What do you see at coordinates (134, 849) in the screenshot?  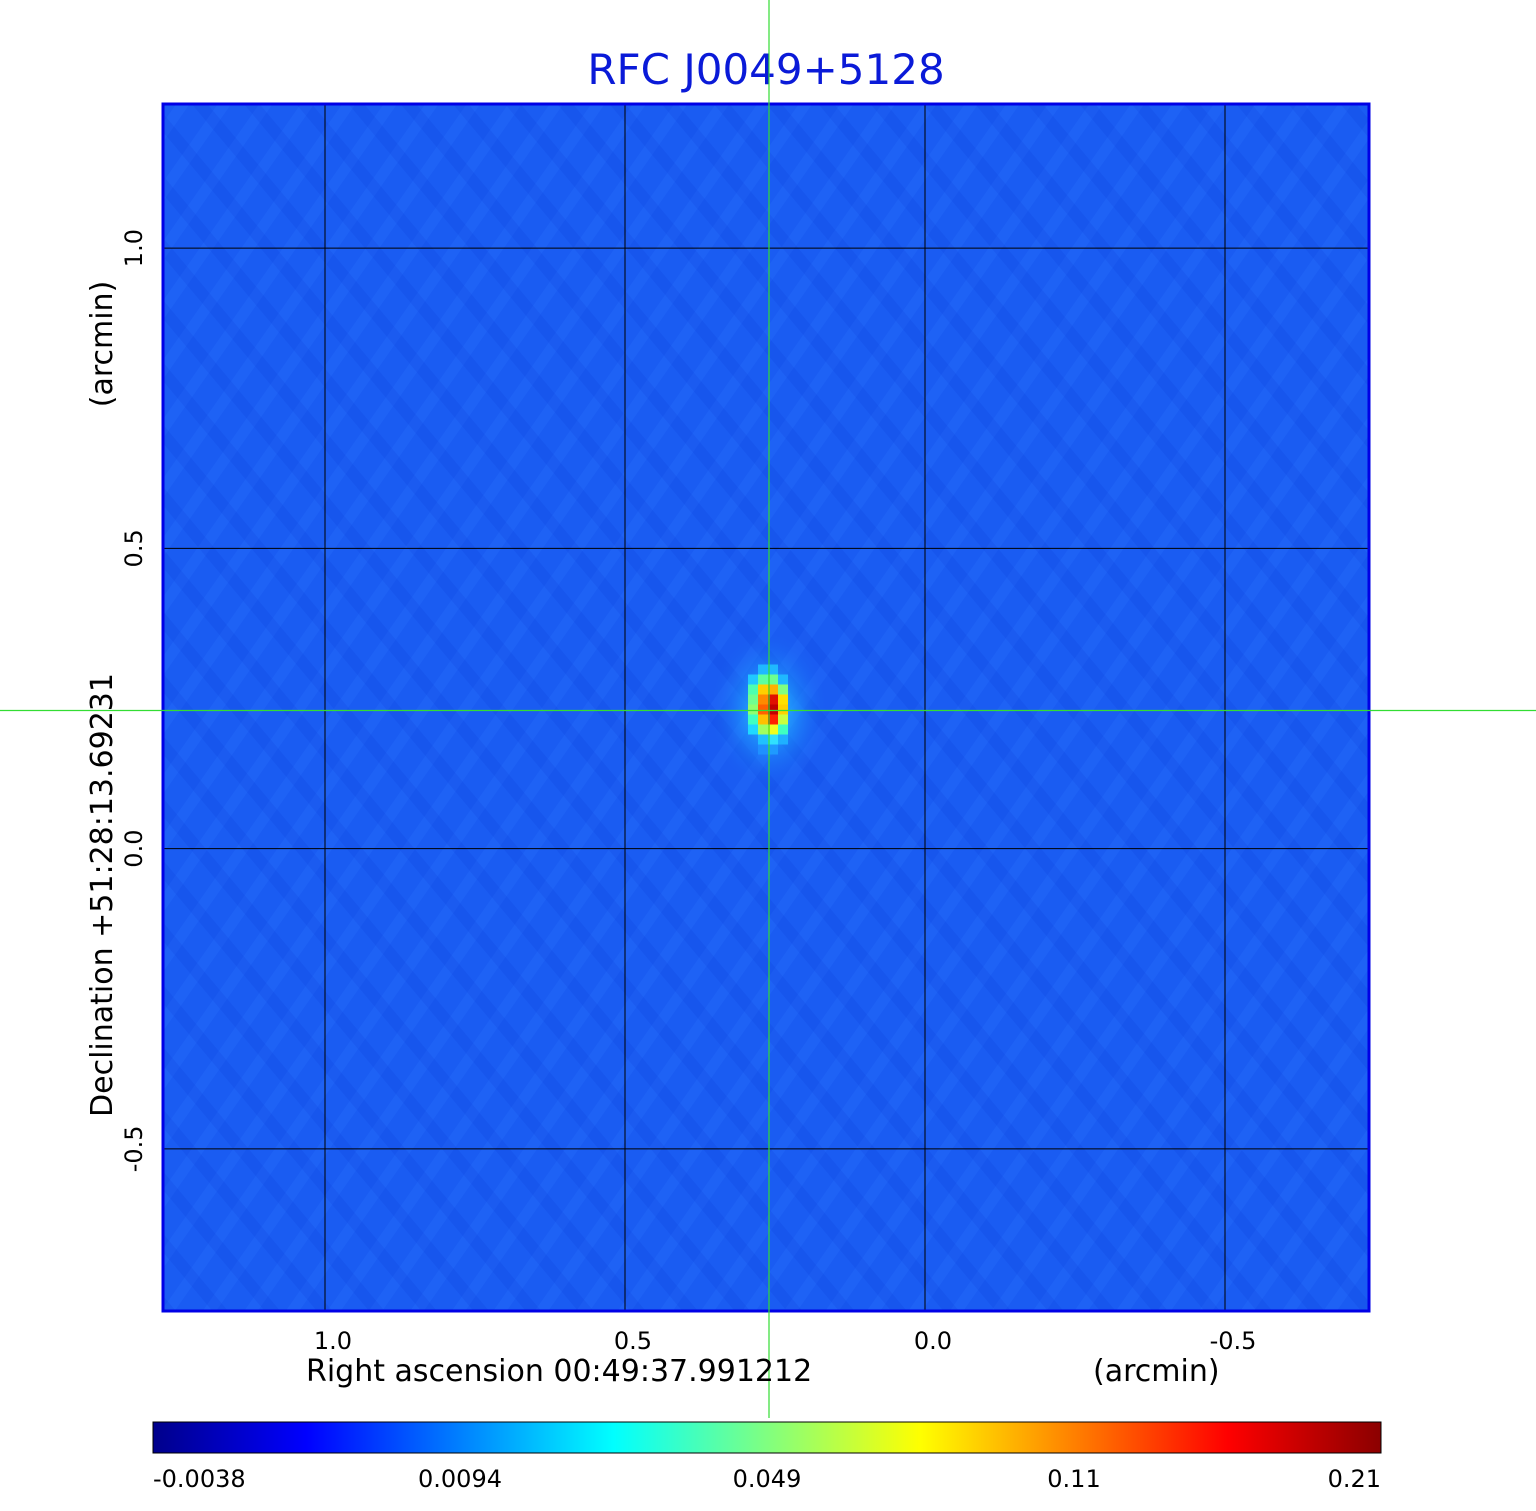 I see `y-tick-label-2: 0.0` at bounding box center [134, 849].